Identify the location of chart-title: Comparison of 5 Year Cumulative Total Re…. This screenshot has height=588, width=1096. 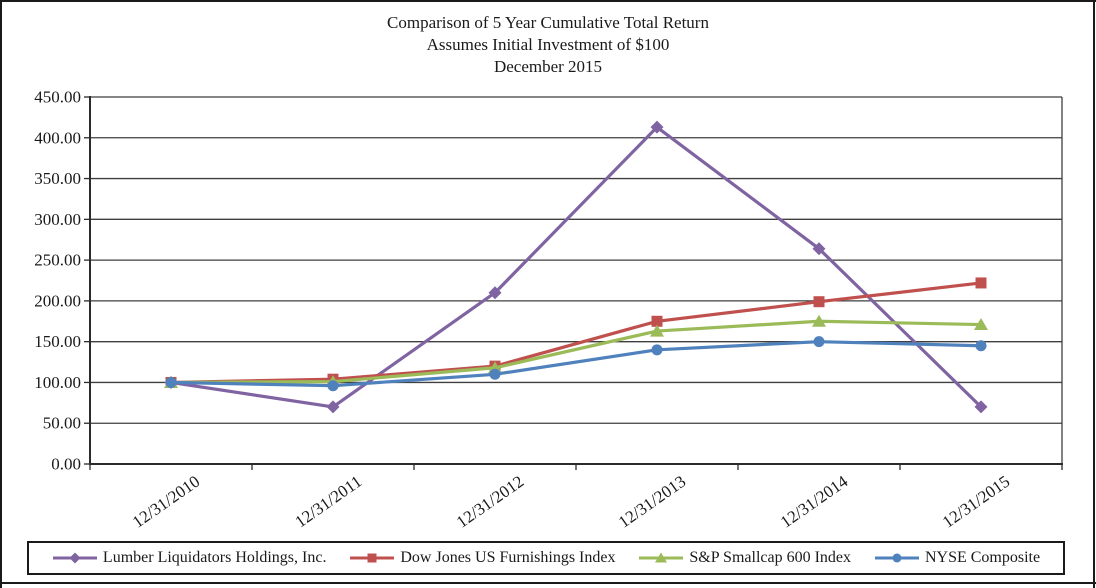
(548, 22).